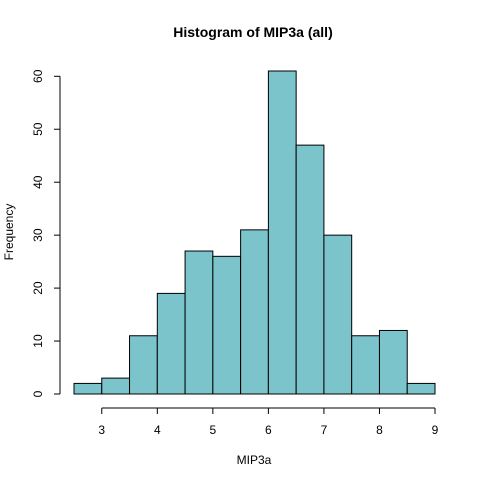 The width and height of the screenshot is (480, 480). I want to click on y-axis: 0 10 20 30 40 50 60, so click(46, 233).